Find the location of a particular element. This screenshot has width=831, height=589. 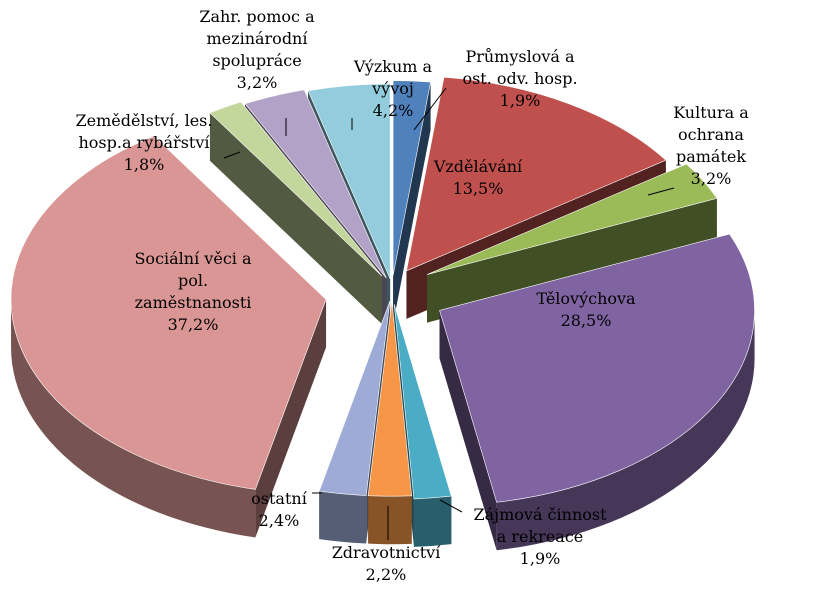

slice-value-label: 28,5% is located at coordinates (586, 320).